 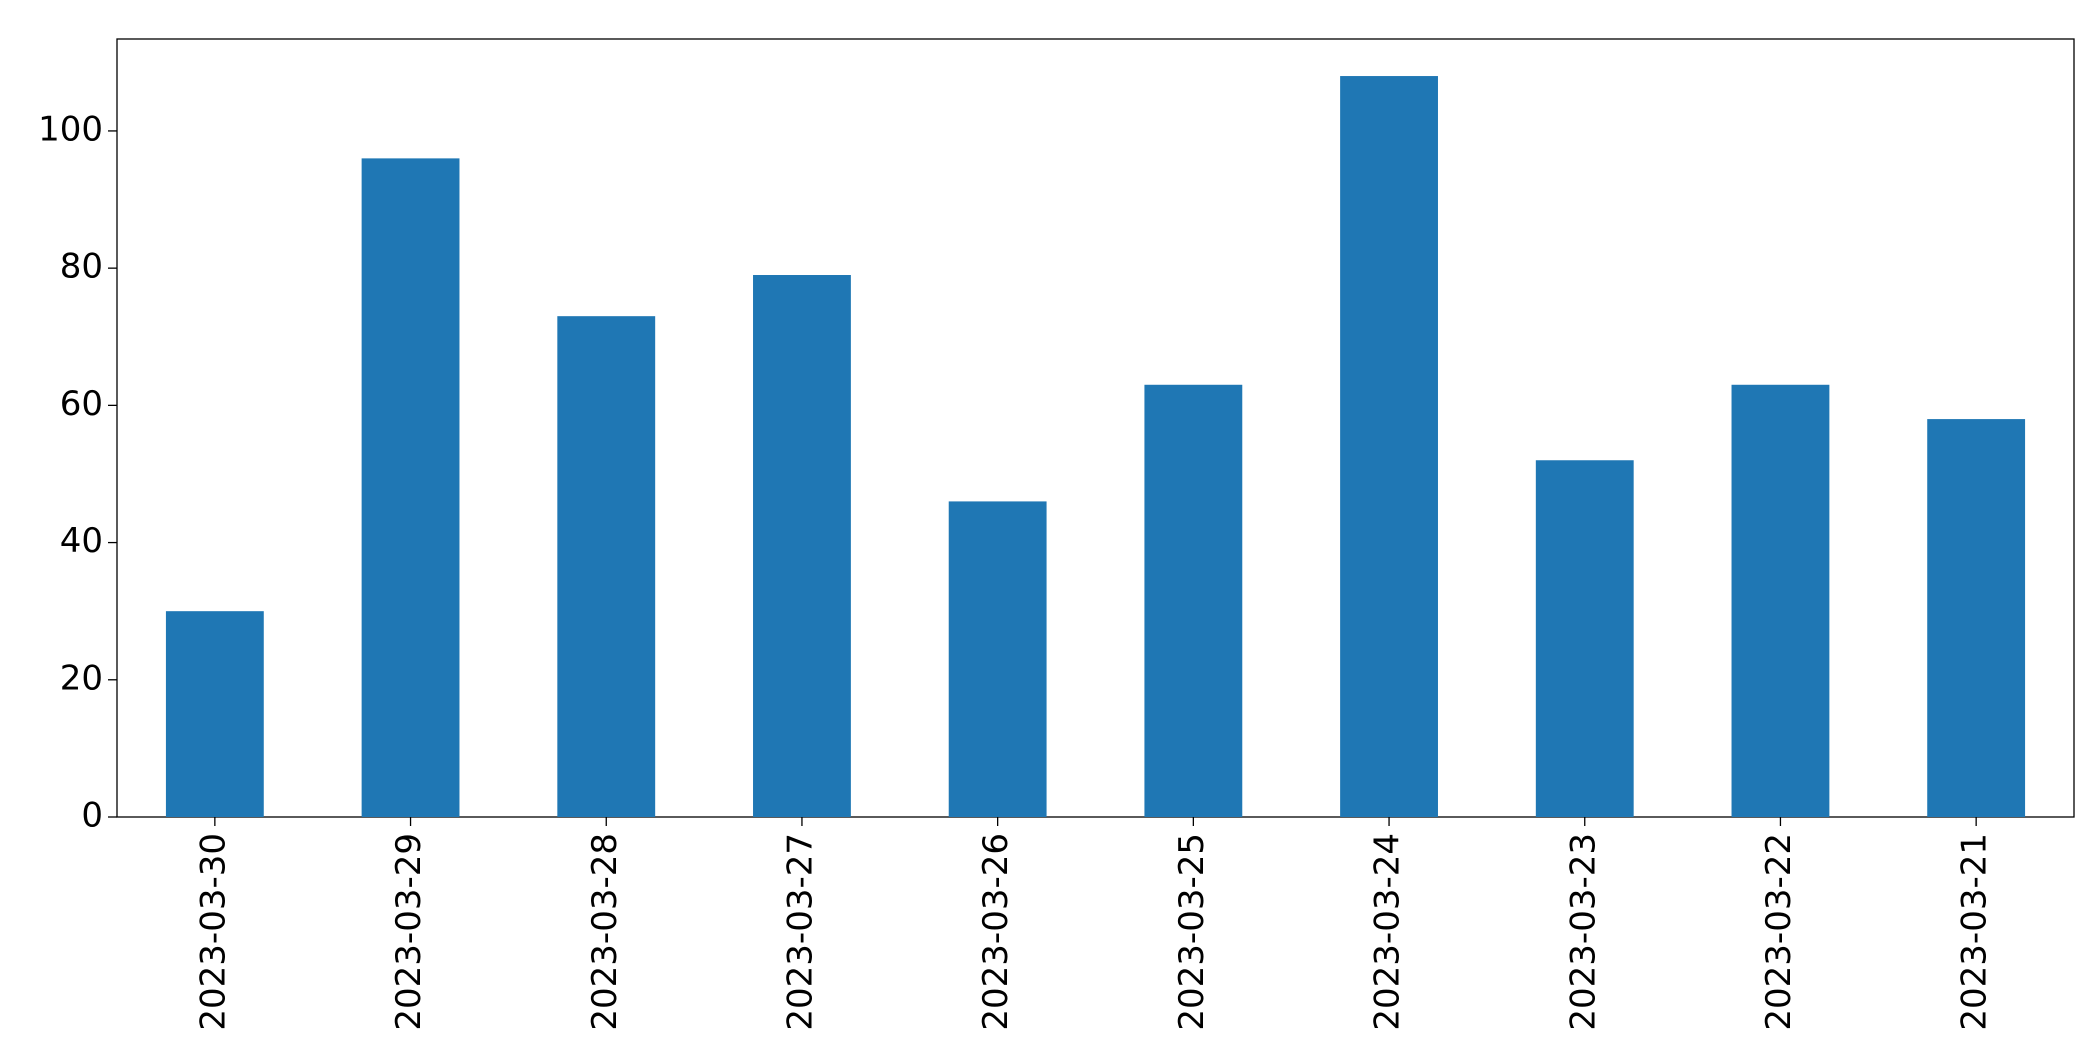 What do you see at coordinates (800, 932) in the screenshot?
I see `x-tick-label: 2023-03-27` at bounding box center [800, 932].